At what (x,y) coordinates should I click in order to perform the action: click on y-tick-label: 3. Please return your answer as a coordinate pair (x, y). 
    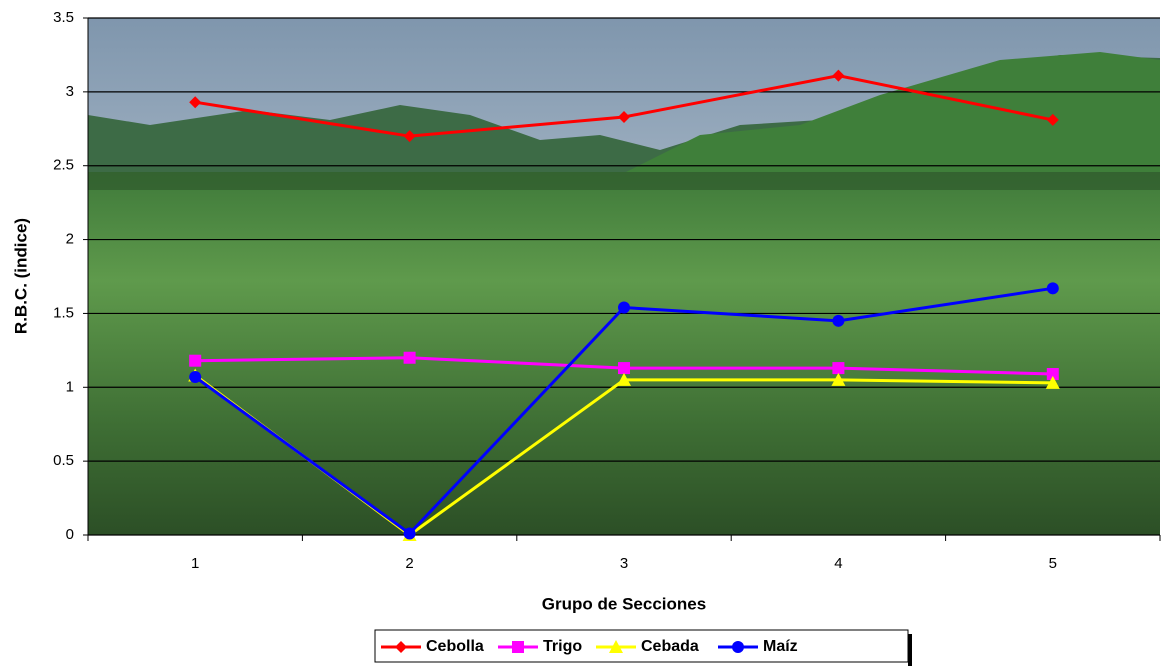
    Looking at the image, I should click on (70, 91).